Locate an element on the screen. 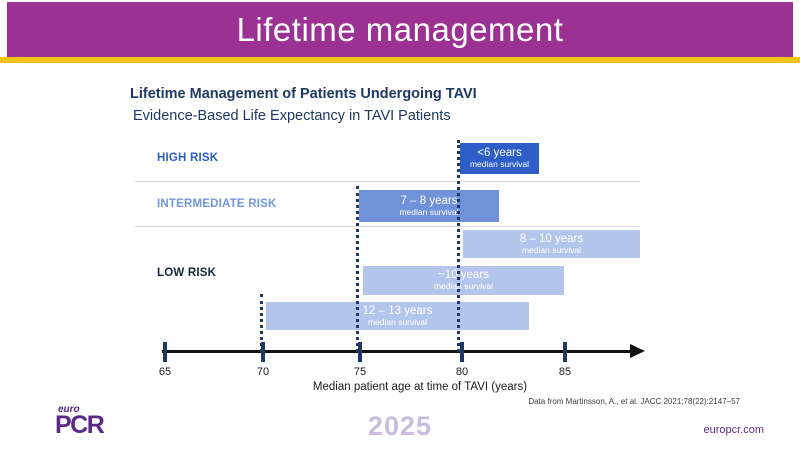  bar-label: <6 years is located at coordinates (499, 153).